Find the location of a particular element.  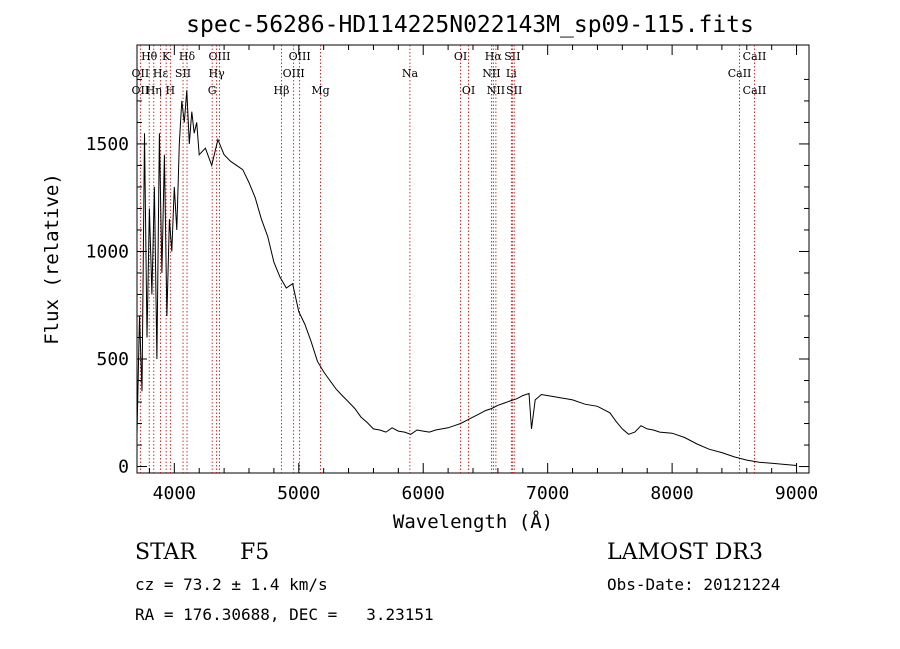

y-tick-label: 0 is located at coordinates (123, 467).